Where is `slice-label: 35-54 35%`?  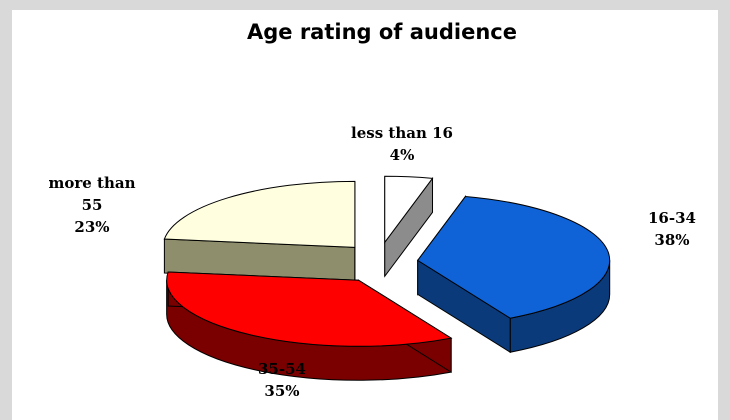
slice-label: 35-54 35% is located at coordinates (282, 380).